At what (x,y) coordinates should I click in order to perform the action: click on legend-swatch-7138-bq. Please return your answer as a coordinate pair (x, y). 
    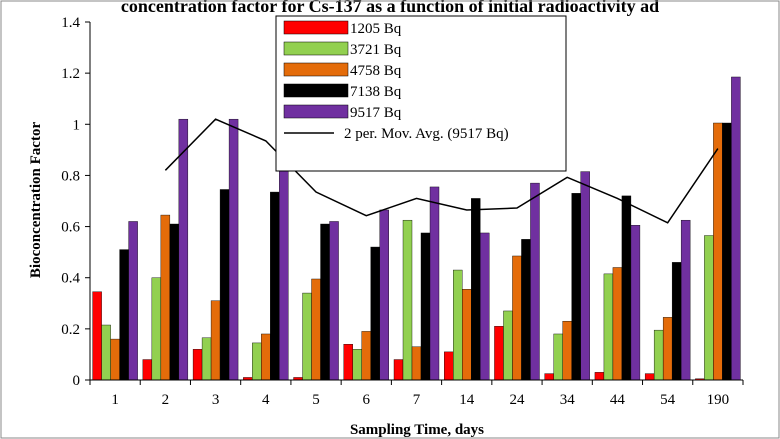
    Looking at the image, I should click on (316, 90).